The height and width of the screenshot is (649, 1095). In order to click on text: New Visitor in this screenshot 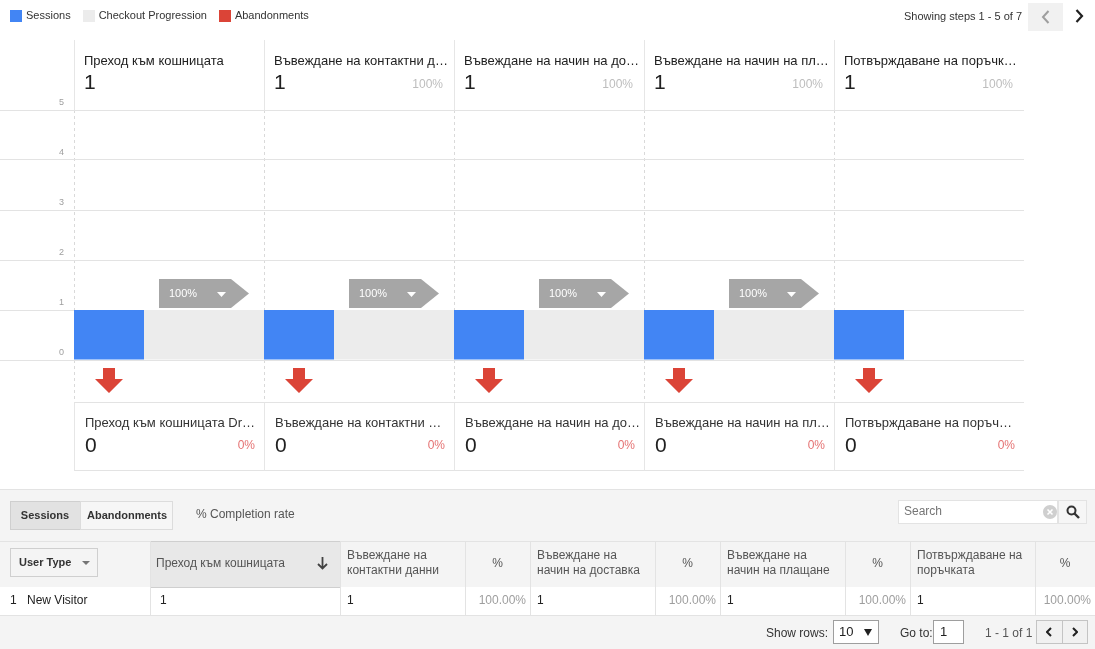, I will do `click(57, 600)`.